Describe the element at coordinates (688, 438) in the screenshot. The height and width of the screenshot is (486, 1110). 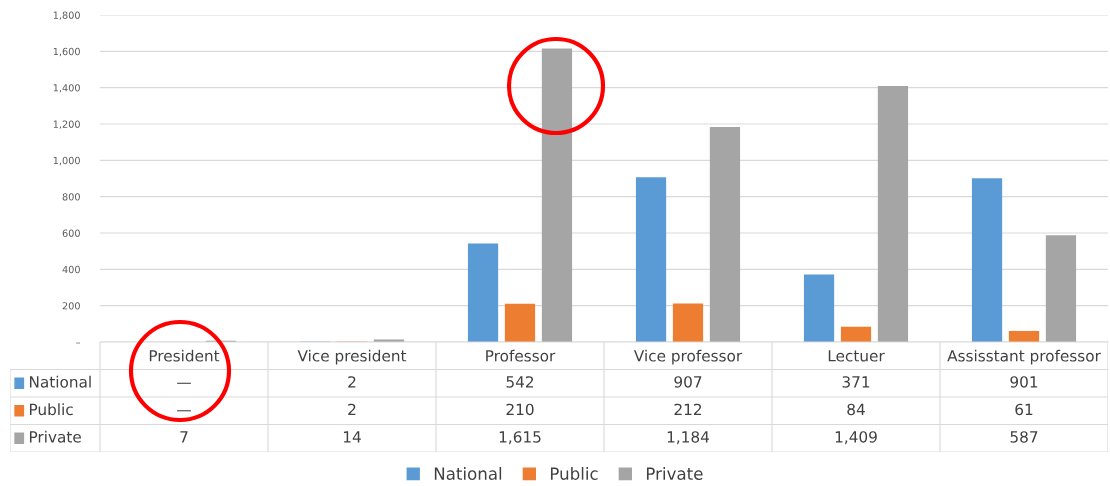
I see `data-label: 1,184` at that location.